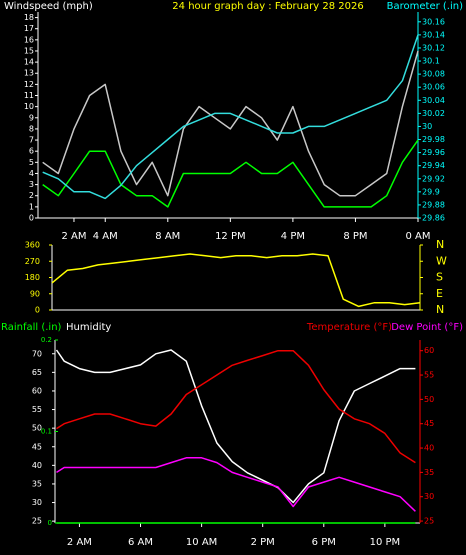 The image size is (466, 555). I want to click on legend-entry: Temperature (°F), so click(349, 327).